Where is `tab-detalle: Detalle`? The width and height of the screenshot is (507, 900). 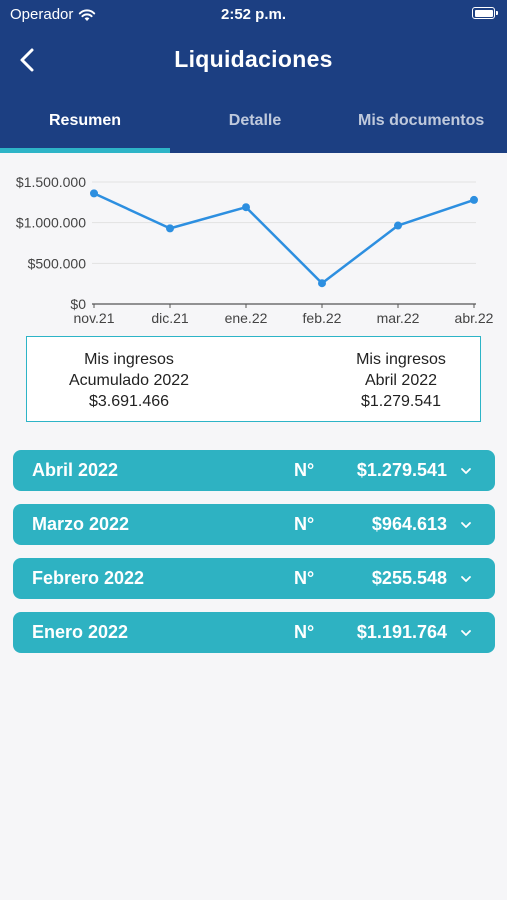
tab-detalle: Detalle is located at coordinates (255, 120).